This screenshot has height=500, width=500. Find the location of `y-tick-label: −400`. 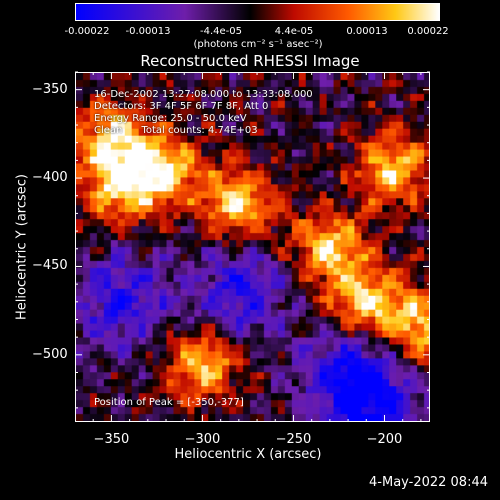

y-tick-label: −400 is located at coordinates (50, 178).